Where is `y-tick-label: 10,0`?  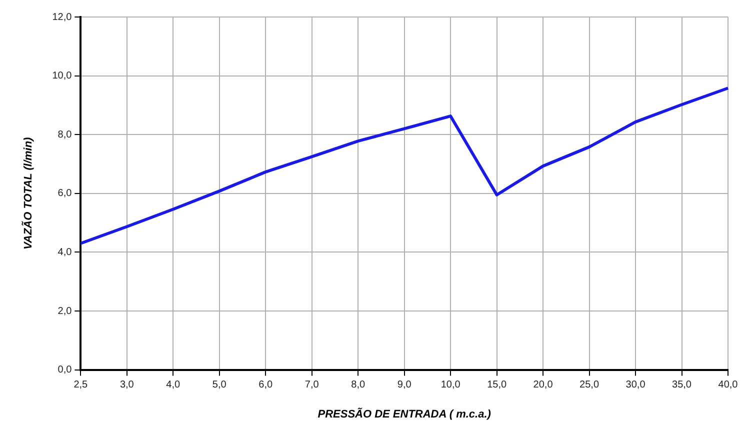
y-tick-label: 10,0 is located at coordinates (62, 76).